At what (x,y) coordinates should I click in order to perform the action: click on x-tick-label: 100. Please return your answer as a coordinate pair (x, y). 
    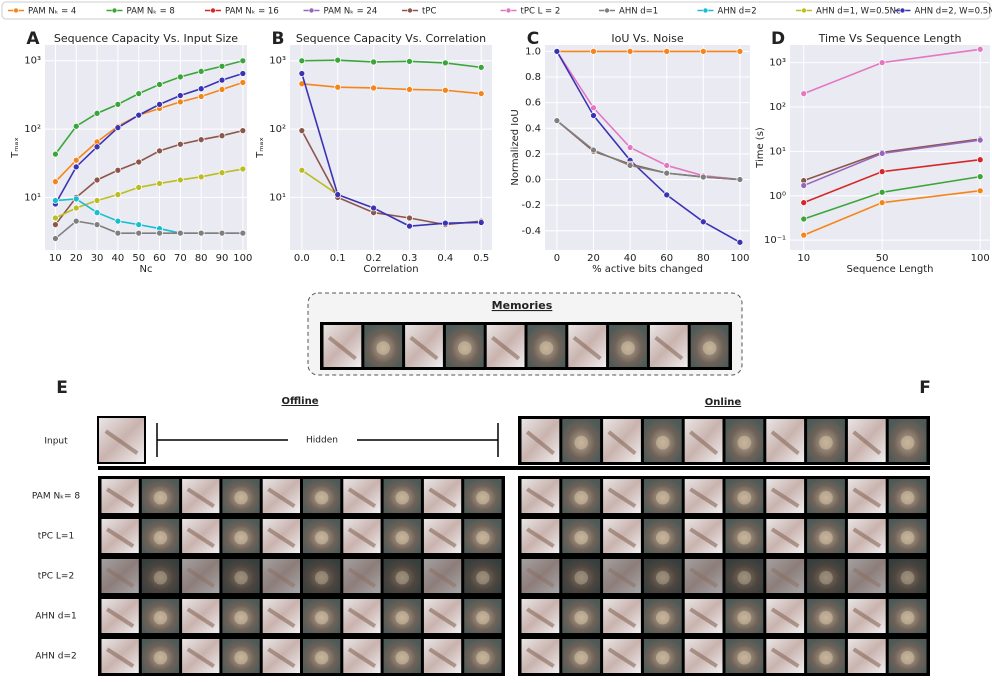
    Looking at the image, I should click on (242, 258).